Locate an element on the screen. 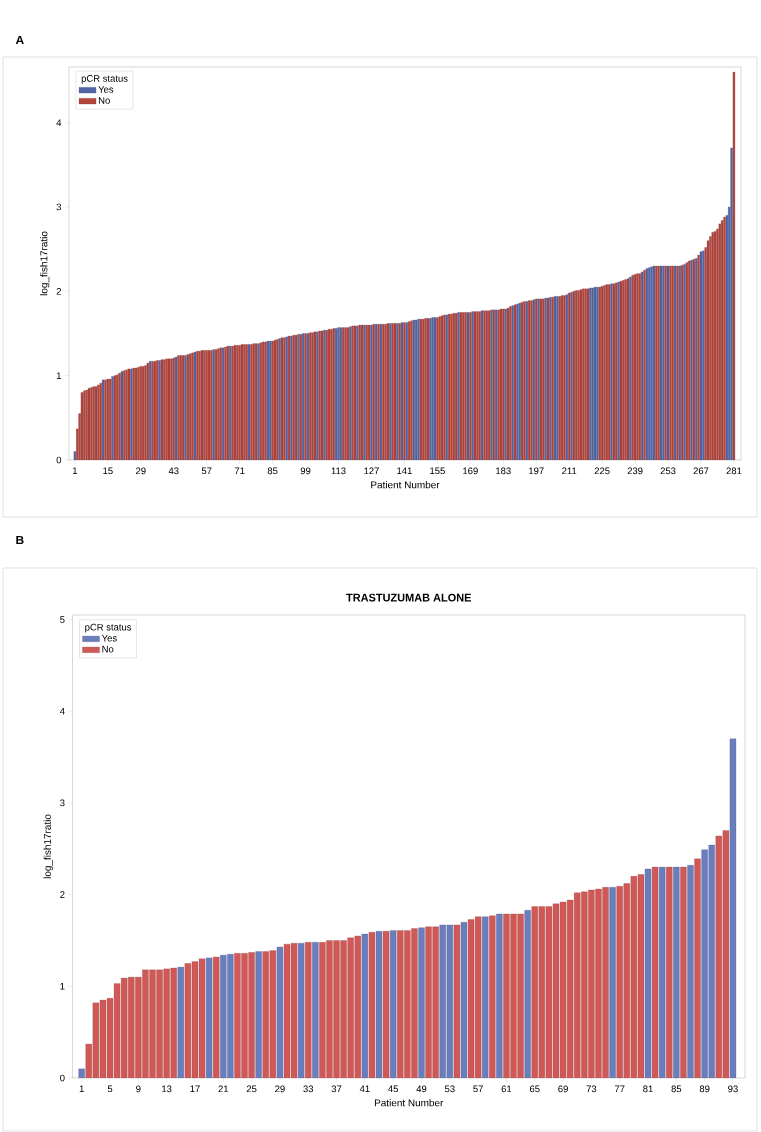 Image resolution: width=761 pixels, height=1132 pixels. x-tick-label: 93 is located at coordinates (733, 1089).